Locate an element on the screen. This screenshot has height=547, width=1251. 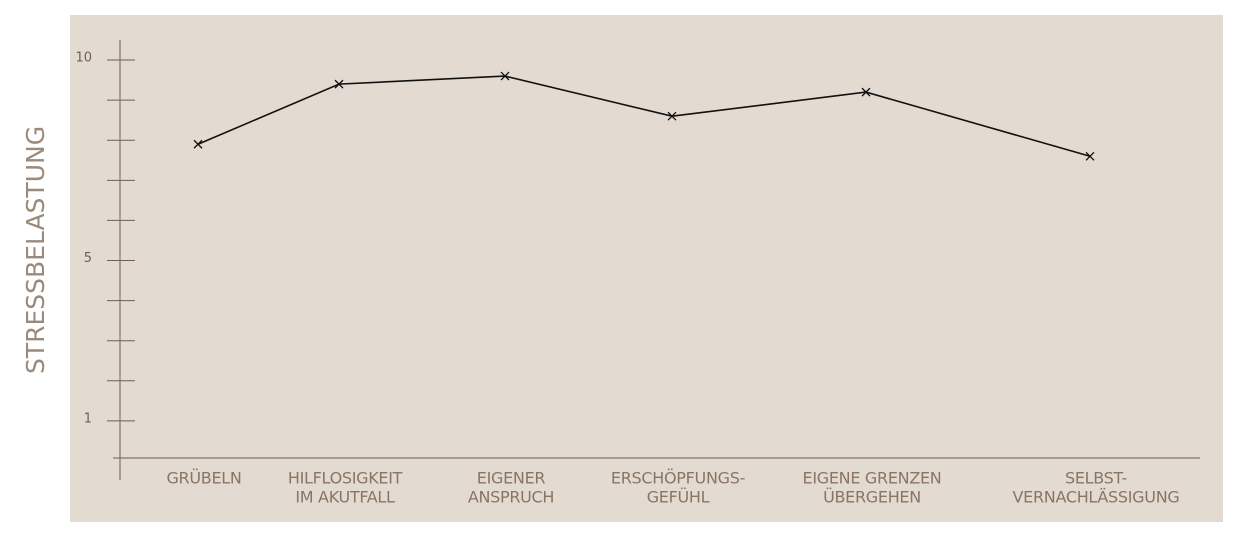
x-tick-label: GEFÜHL is located at coordinates (678, 497).